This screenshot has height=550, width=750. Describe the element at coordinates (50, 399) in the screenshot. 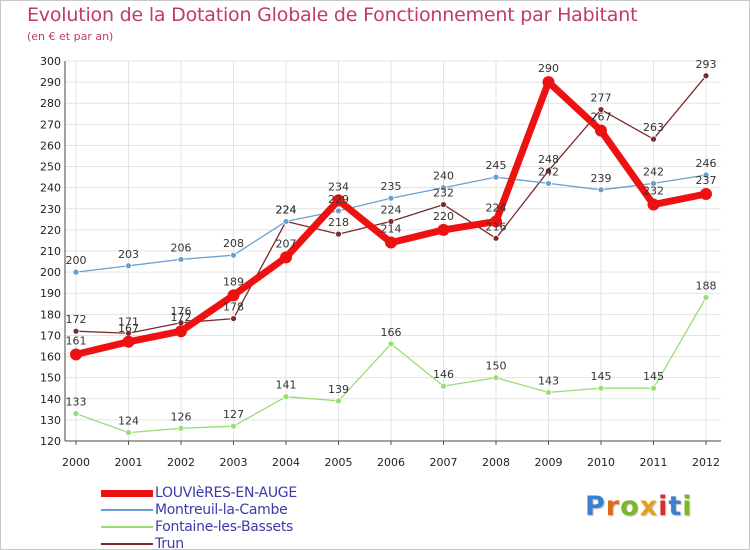

I see `y-tick-label: 140` at that location.